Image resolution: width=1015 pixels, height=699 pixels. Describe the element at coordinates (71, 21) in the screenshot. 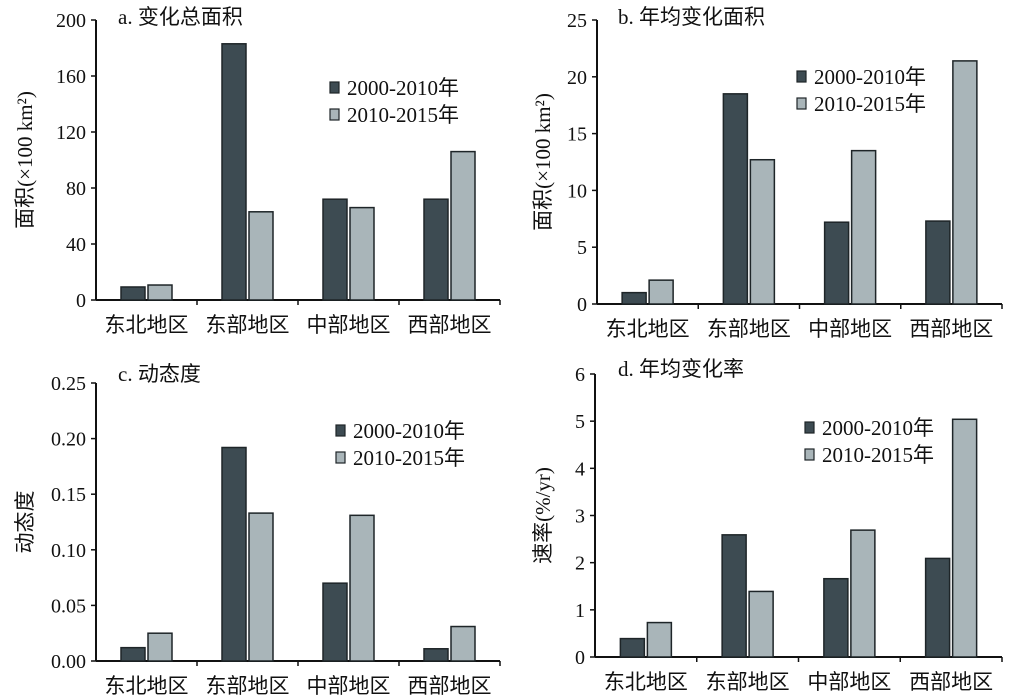

I see `y-tick-label: 200` at that location.